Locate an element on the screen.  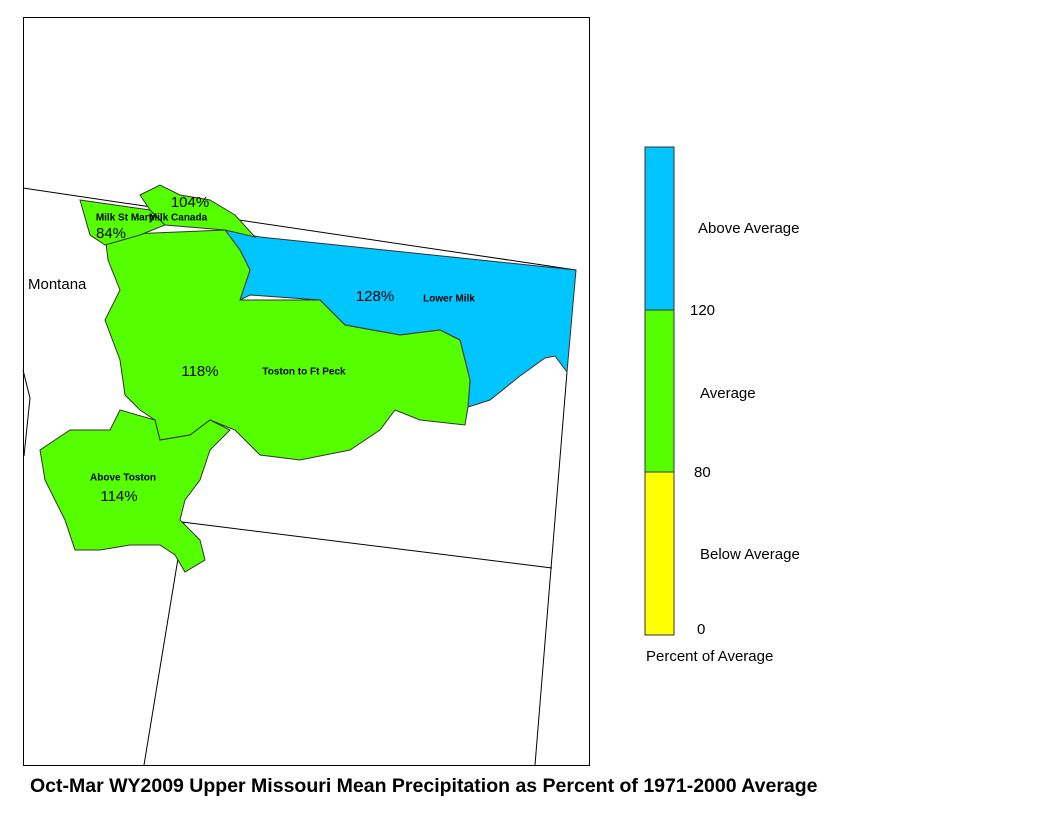
basin-milk-canada is located at coordinates (198, 211).